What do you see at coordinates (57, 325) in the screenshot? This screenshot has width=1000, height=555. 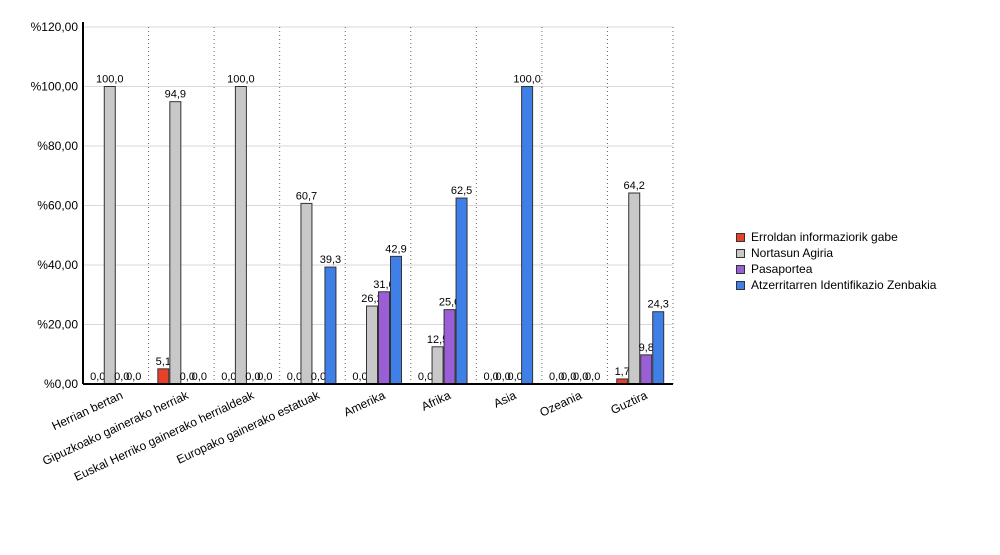 I see `y-tick-label: %20,00` at bounding box center [57, 325].